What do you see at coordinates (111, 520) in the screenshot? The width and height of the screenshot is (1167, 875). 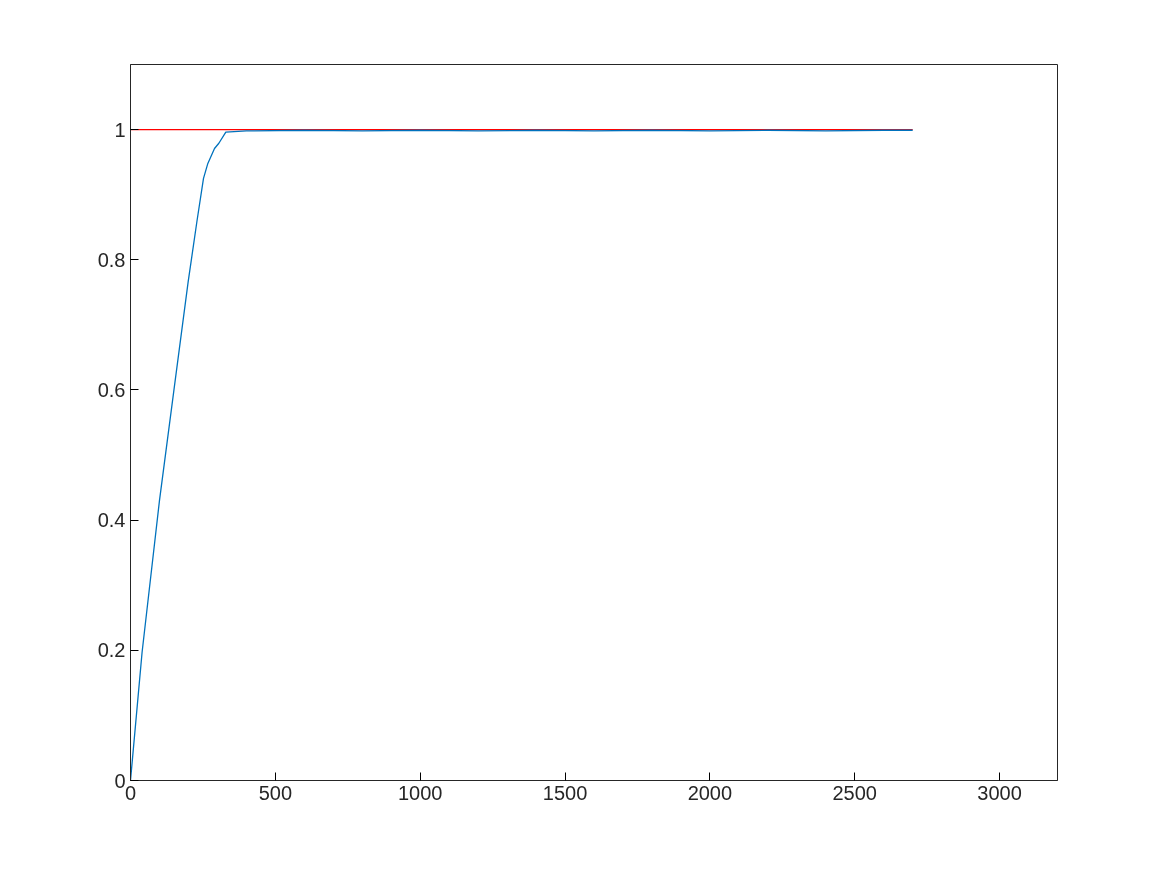 I see `y-tick-label: 0.4` at bounding box center [111, 520].